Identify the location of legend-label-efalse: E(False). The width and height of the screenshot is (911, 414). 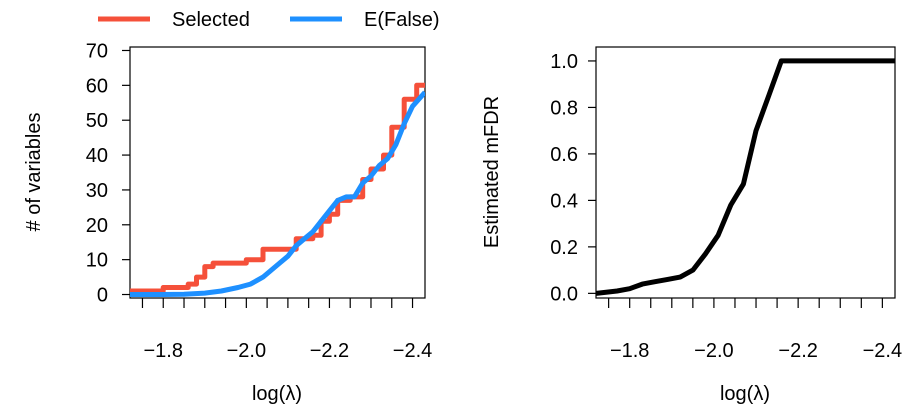
(402, 20).